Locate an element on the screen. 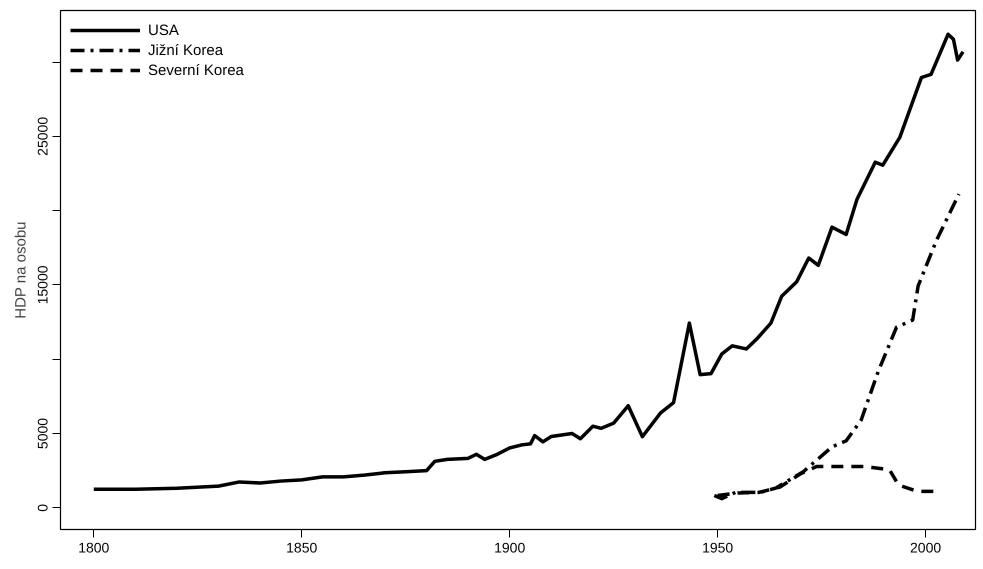  x-tick-label: 2000 is located at coordinates (926, 548).